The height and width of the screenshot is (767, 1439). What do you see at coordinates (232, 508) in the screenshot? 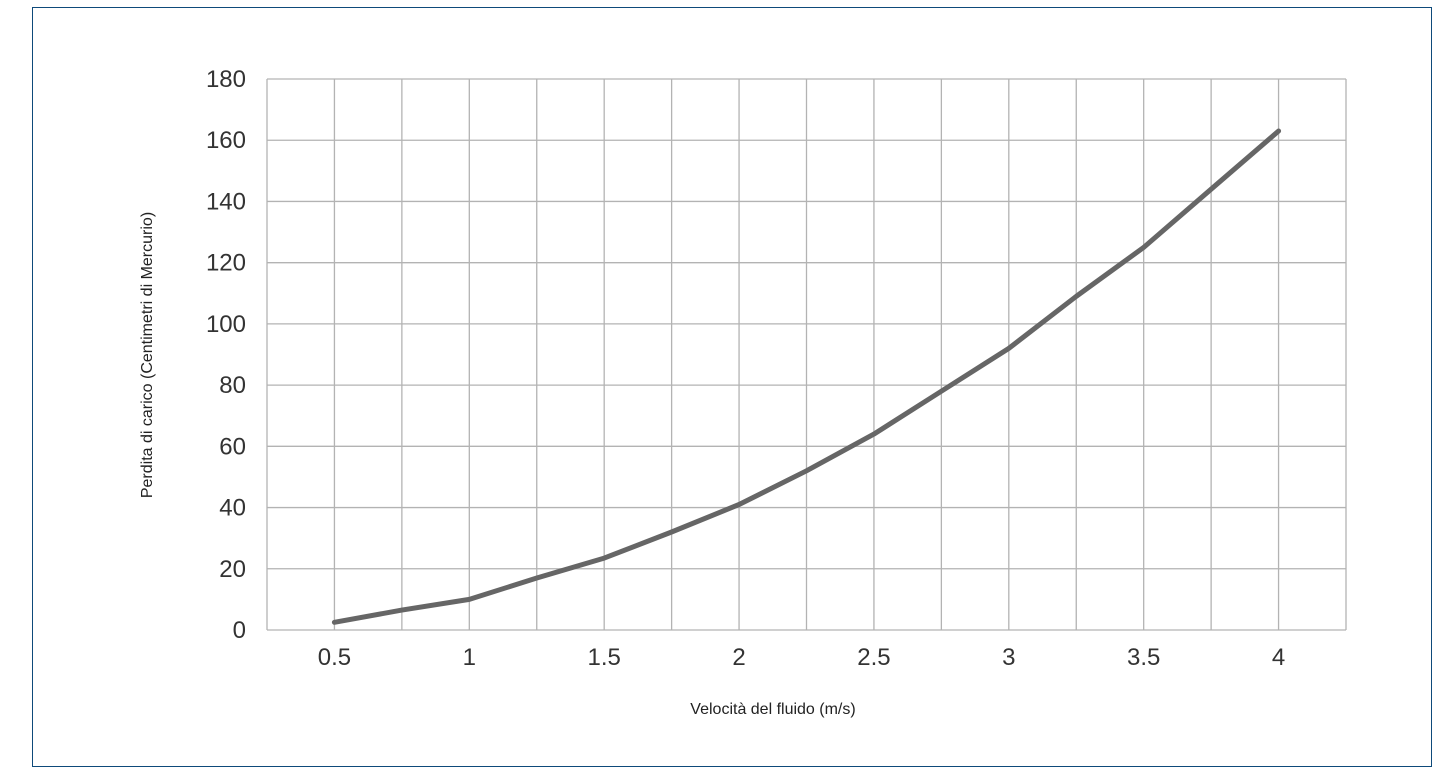
I see `y-tick-label: 40` at bounding box center [232, 508].